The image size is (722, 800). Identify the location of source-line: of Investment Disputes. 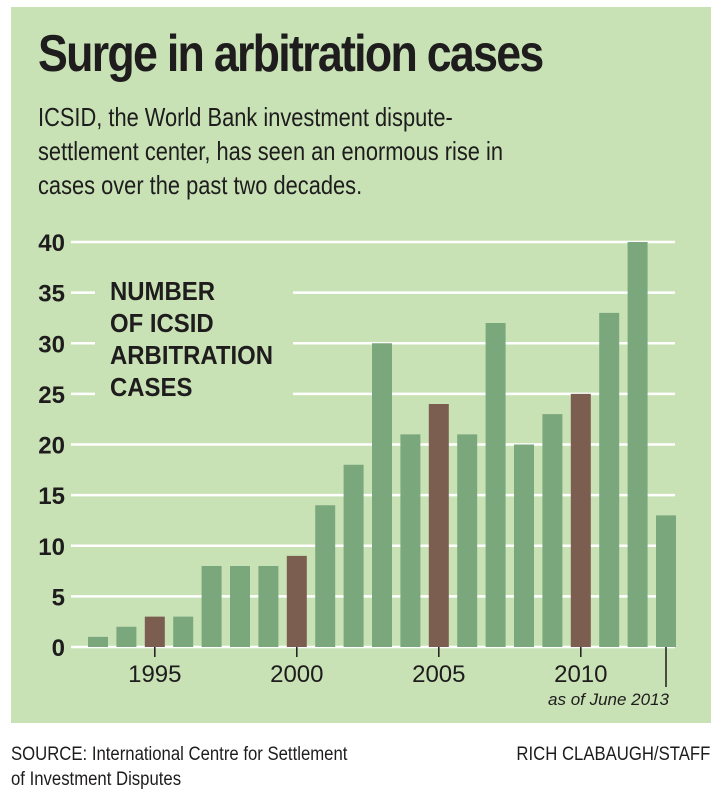
(96, 779).